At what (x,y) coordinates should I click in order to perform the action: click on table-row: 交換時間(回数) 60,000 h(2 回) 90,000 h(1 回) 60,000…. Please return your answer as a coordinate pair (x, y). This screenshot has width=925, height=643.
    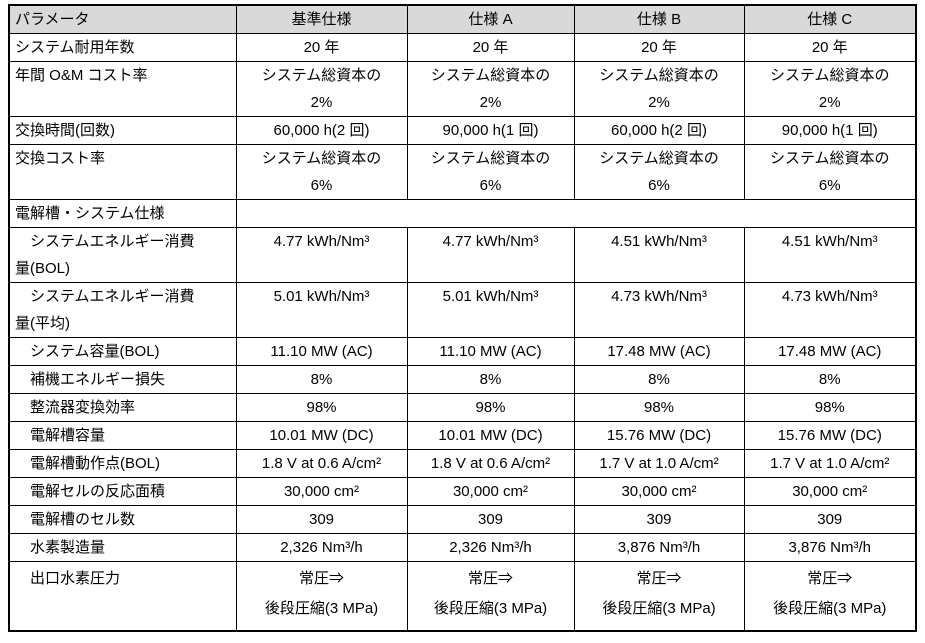
    Looking at the image, I should click on (462, 130).